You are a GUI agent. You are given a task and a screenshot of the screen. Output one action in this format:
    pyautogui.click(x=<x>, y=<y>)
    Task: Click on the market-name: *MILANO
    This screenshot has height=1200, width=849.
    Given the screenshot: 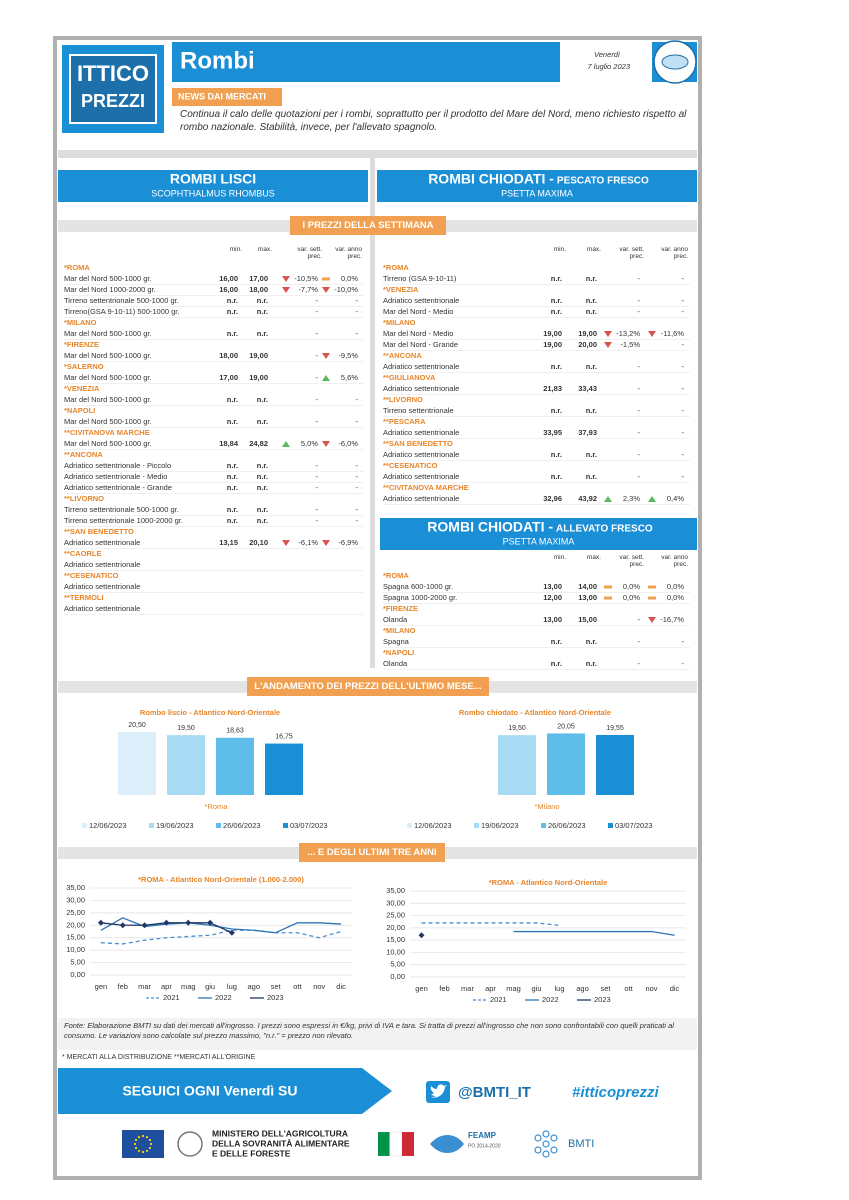 What is the action you would take?
    pyautogui.click(x=399, y=322)
    